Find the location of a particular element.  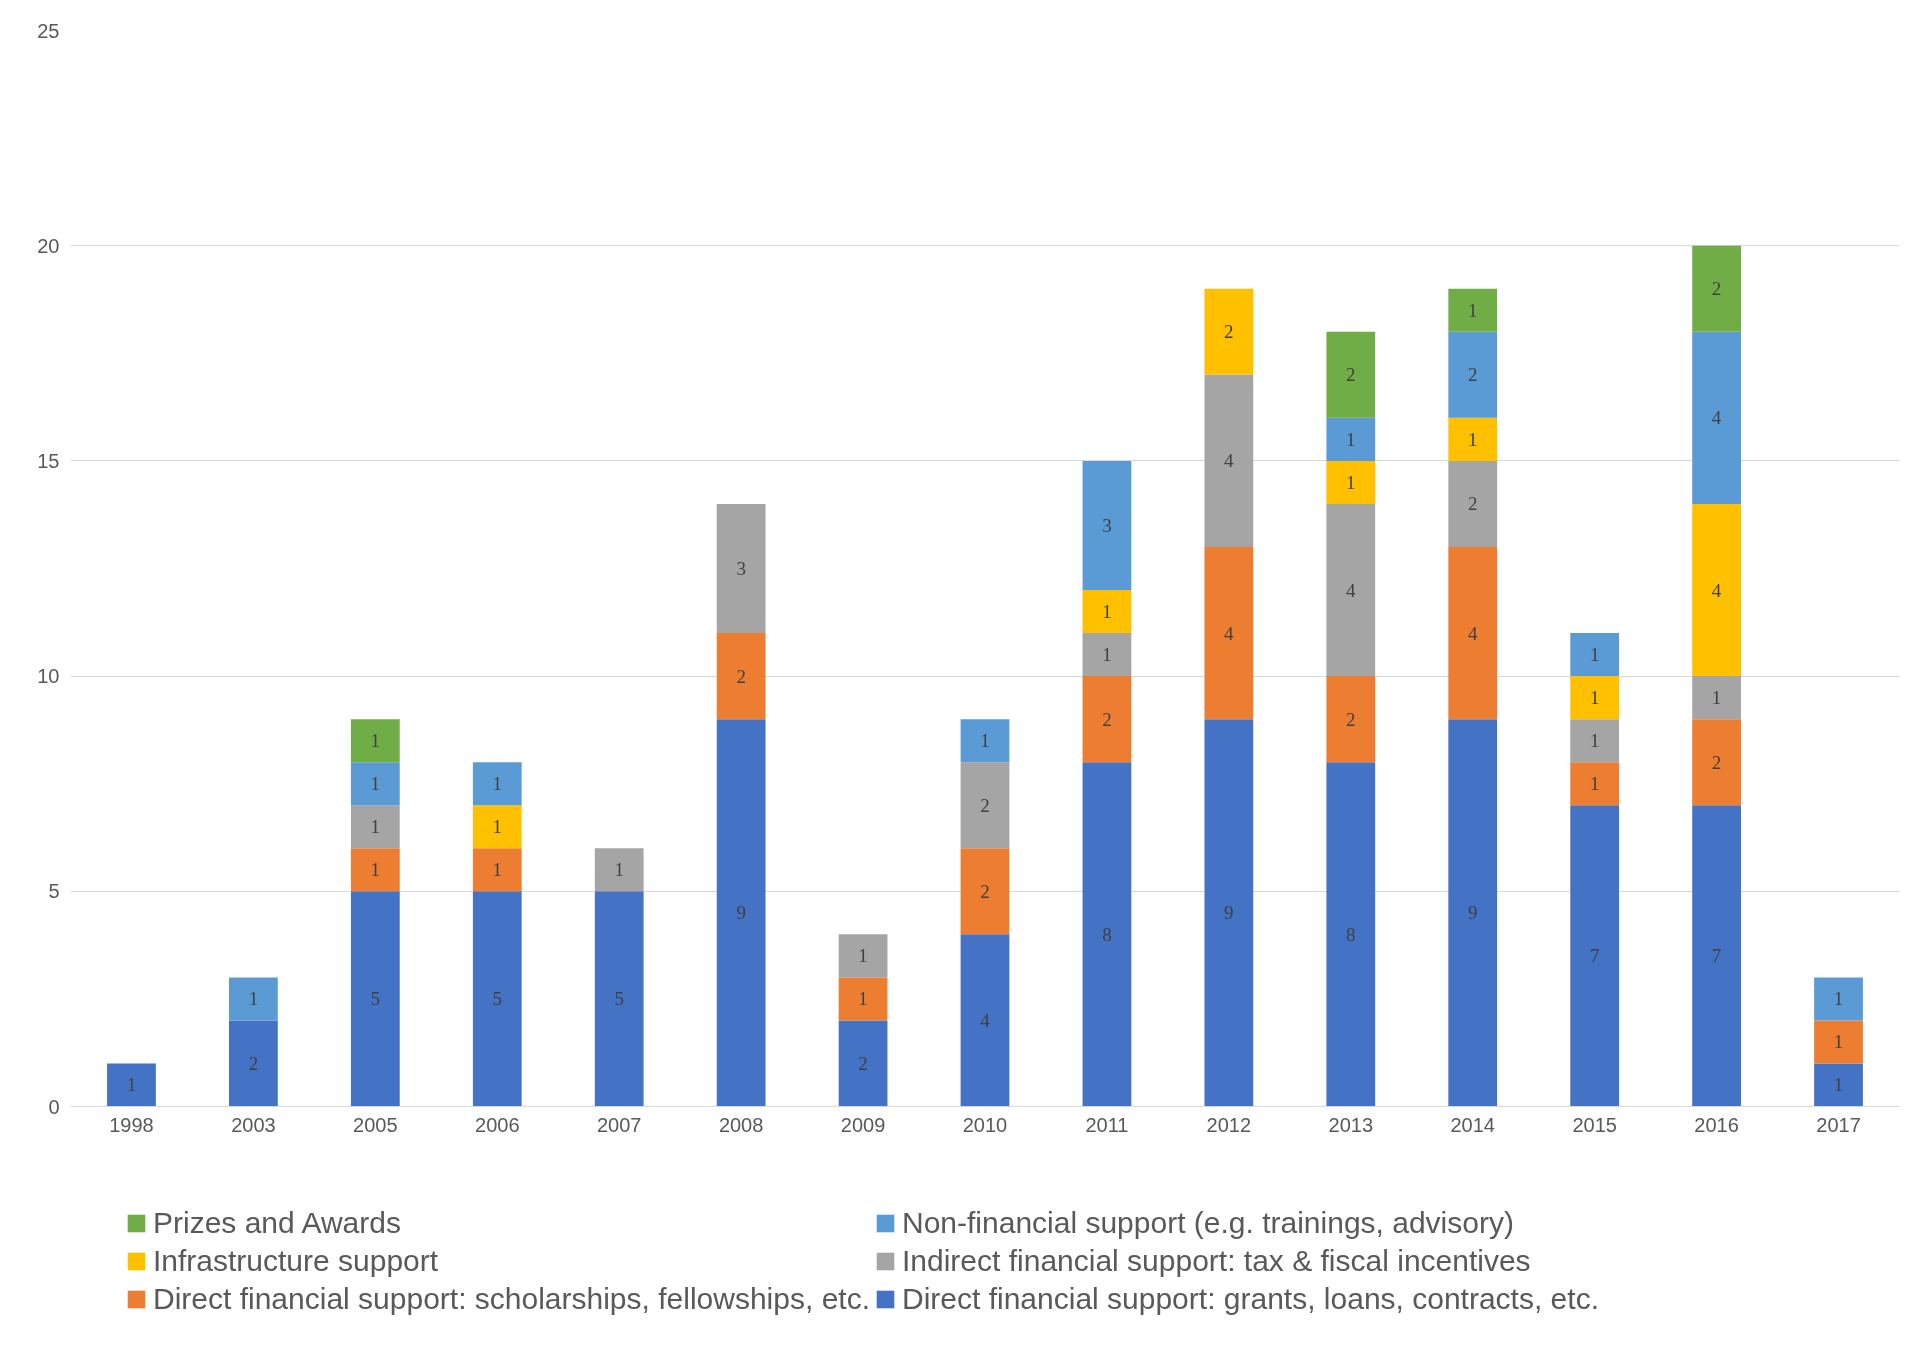

x-tick-label: 1998 is located at coordinates (131, 1124).